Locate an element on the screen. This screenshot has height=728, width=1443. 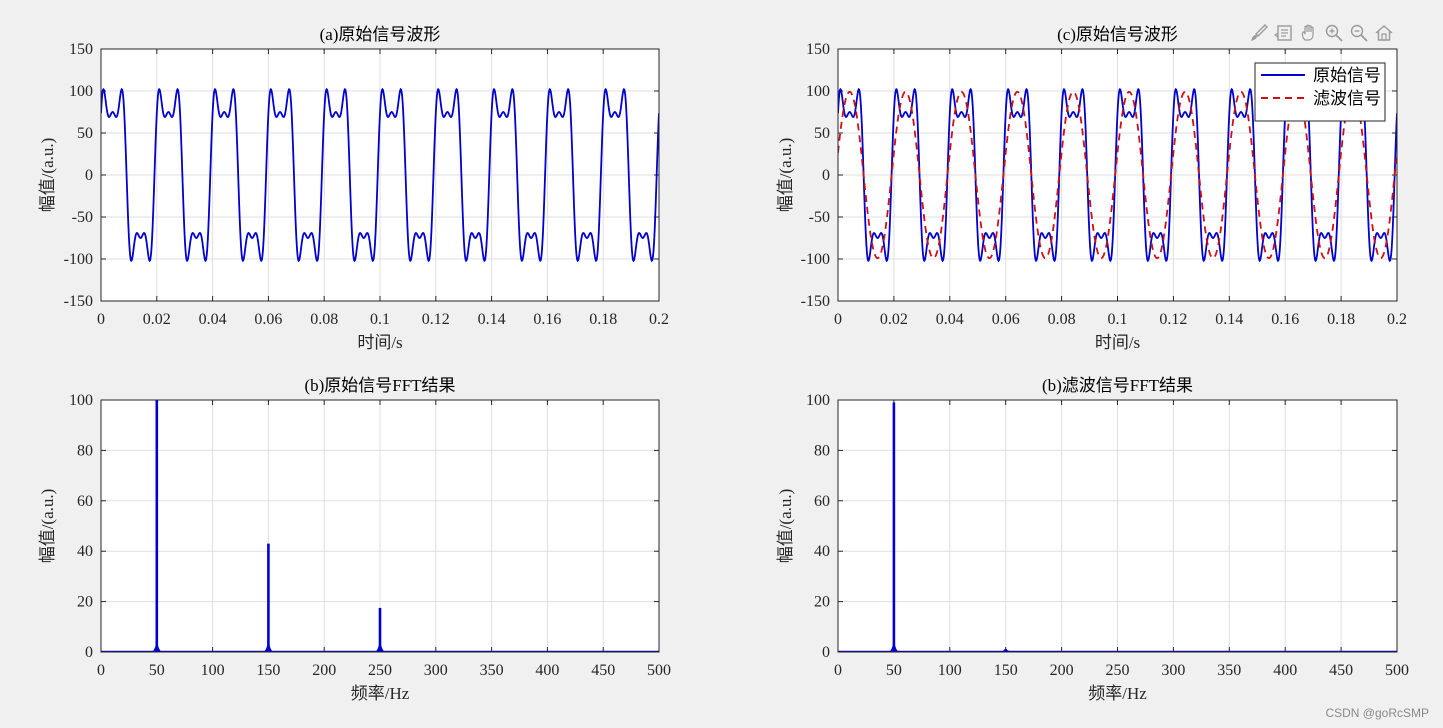
zoom-out-icon is located at coordinates (1359, 33).